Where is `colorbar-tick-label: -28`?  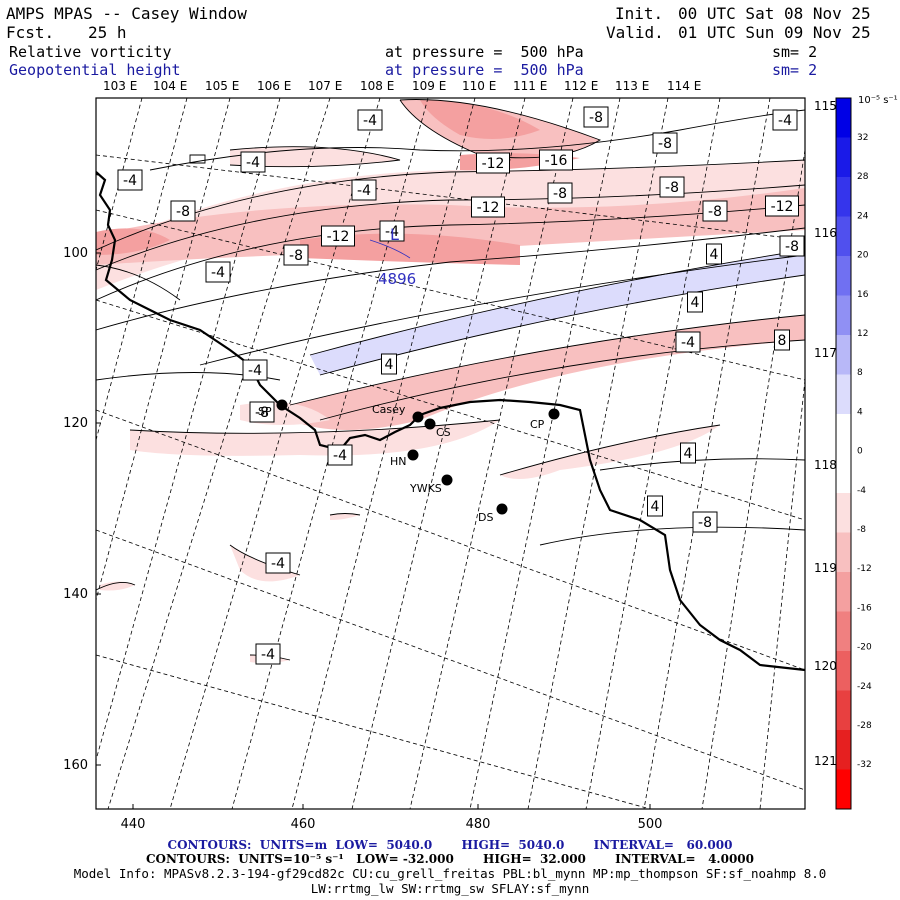
colorbar-tick-label: -28 is located at coordinates (864, 726).